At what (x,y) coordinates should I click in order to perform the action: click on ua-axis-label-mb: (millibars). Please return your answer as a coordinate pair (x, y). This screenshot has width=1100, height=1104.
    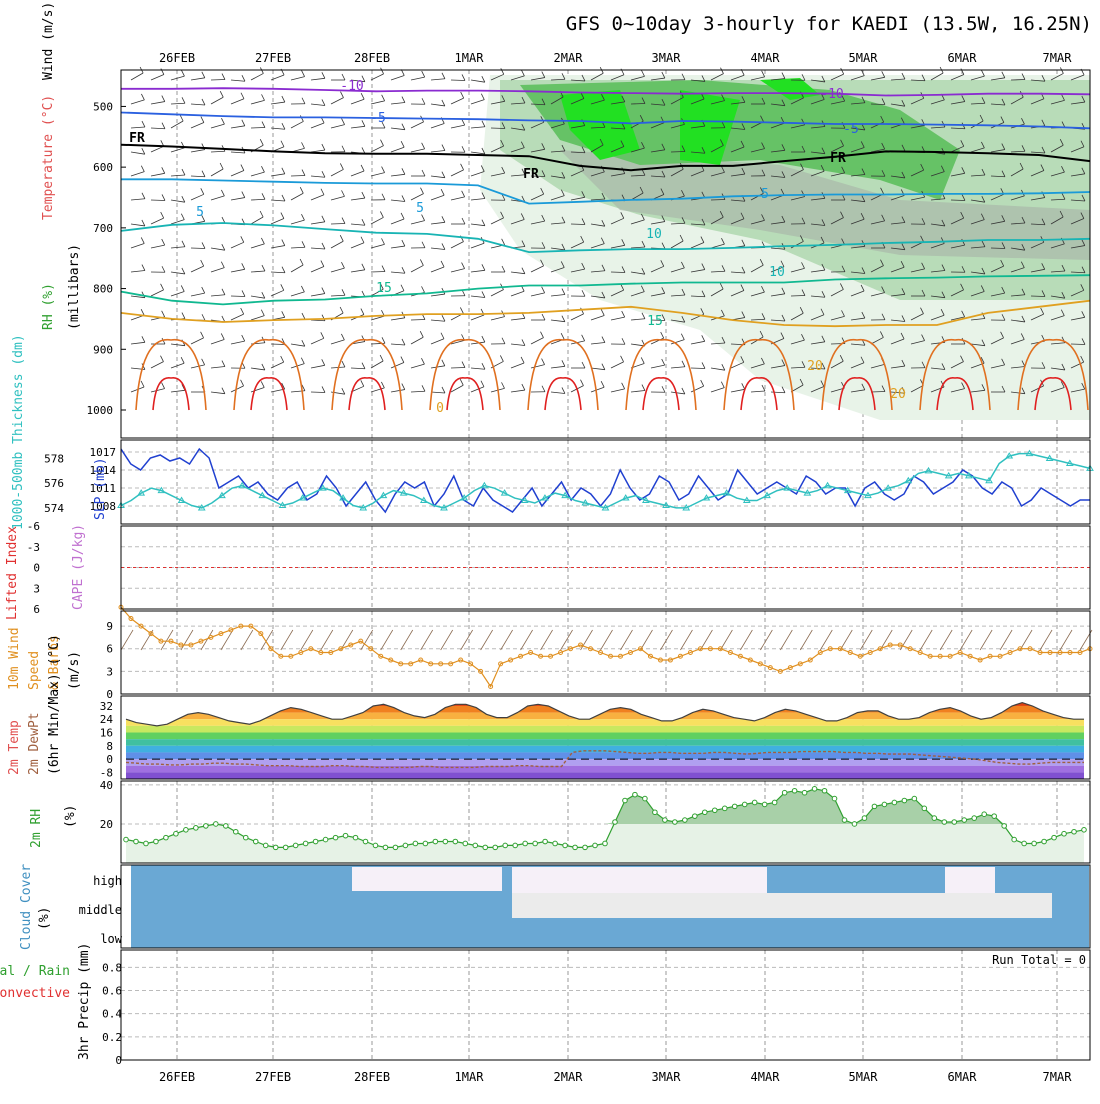
    Looking at the image, I should click on (74, 287).